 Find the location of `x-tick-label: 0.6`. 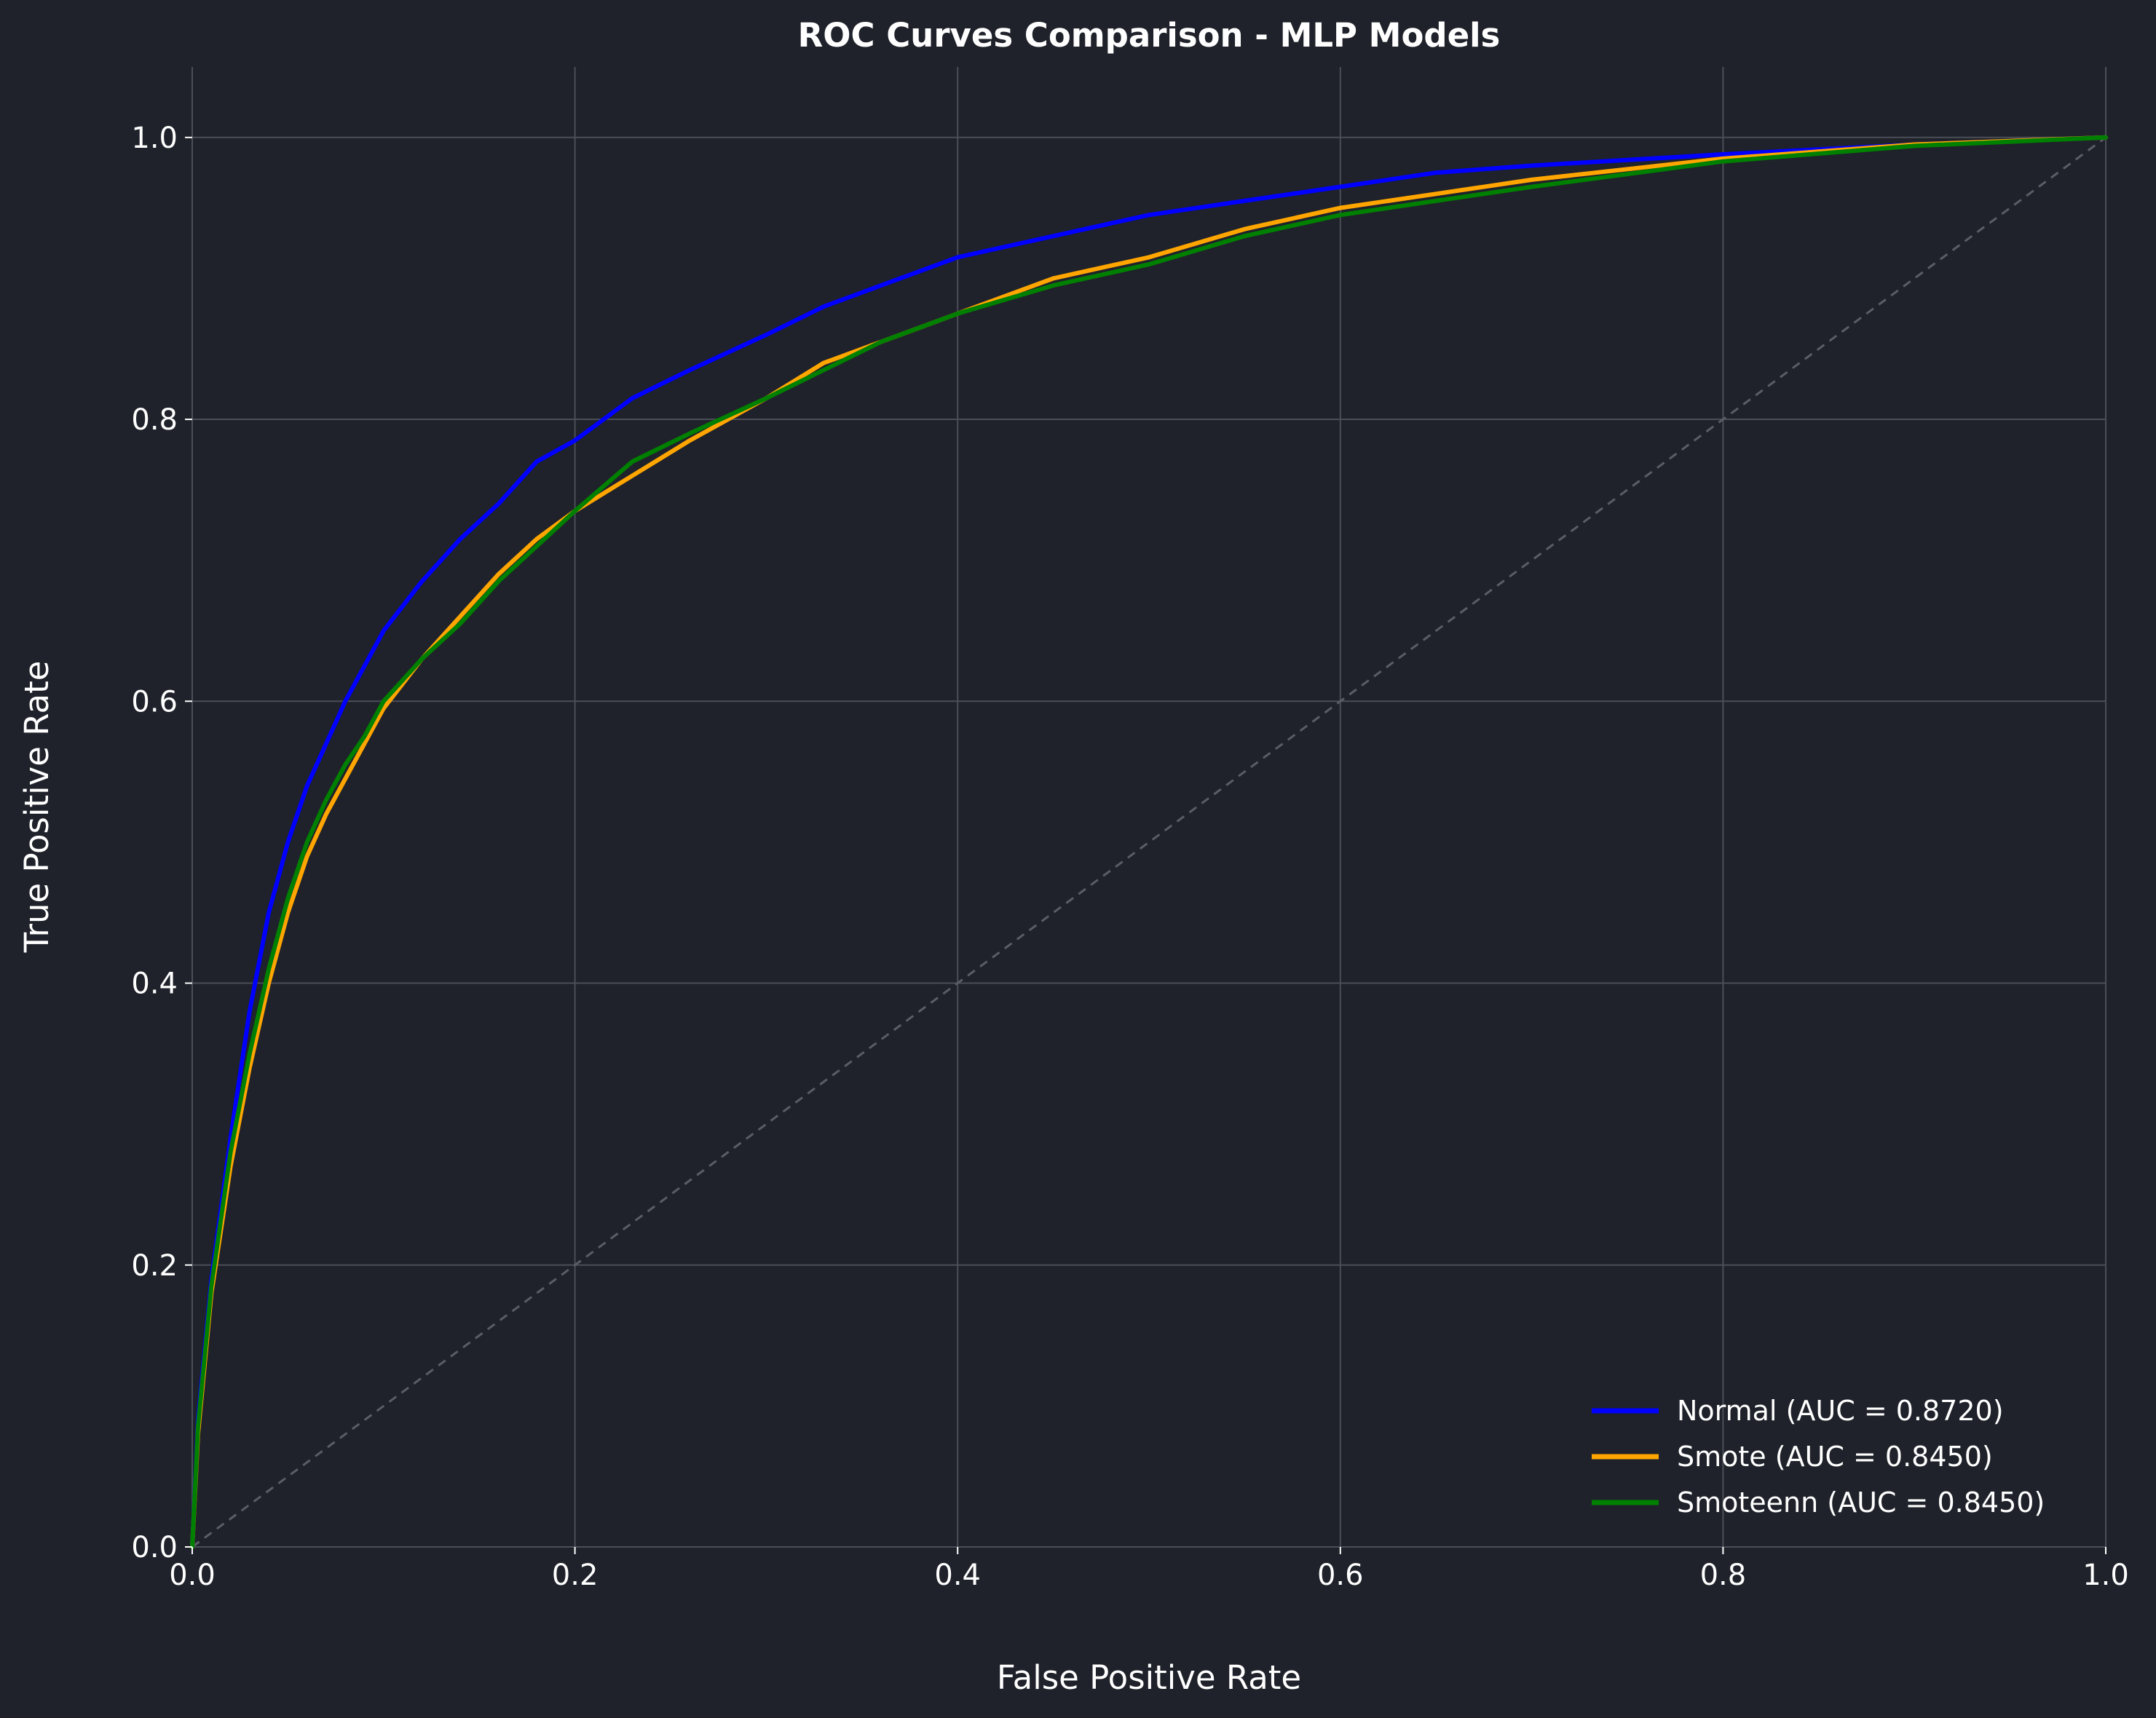

x-tick-label: 0.6 is located at coordinates (1340, 1575).